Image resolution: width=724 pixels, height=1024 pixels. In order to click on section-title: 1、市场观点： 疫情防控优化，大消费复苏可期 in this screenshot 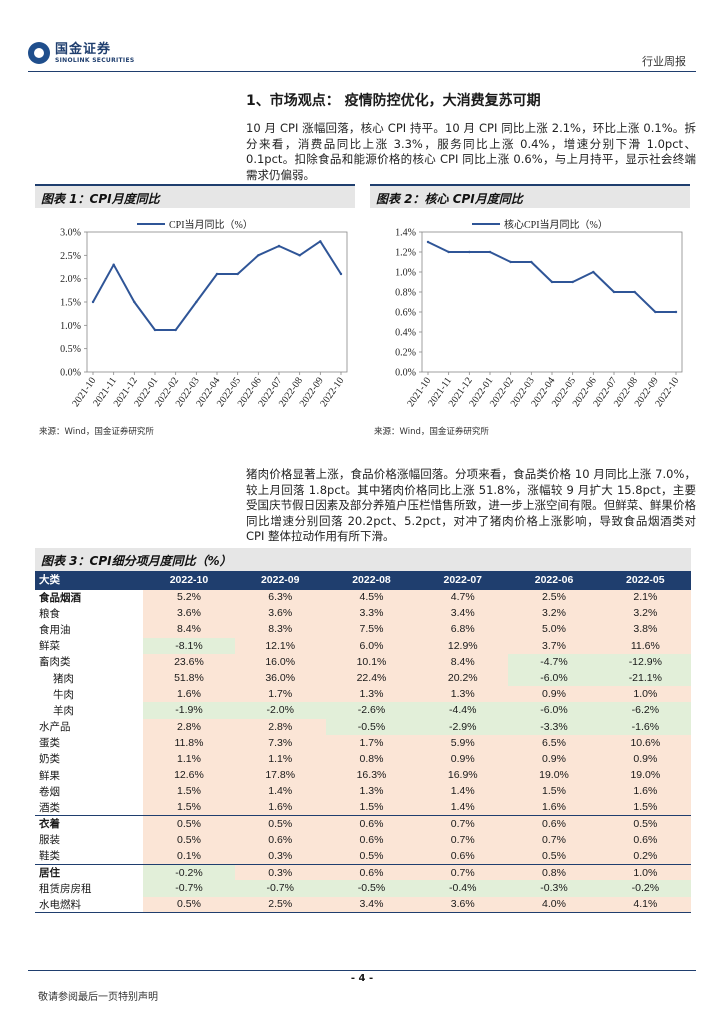, I will do `click(393, 101)`.